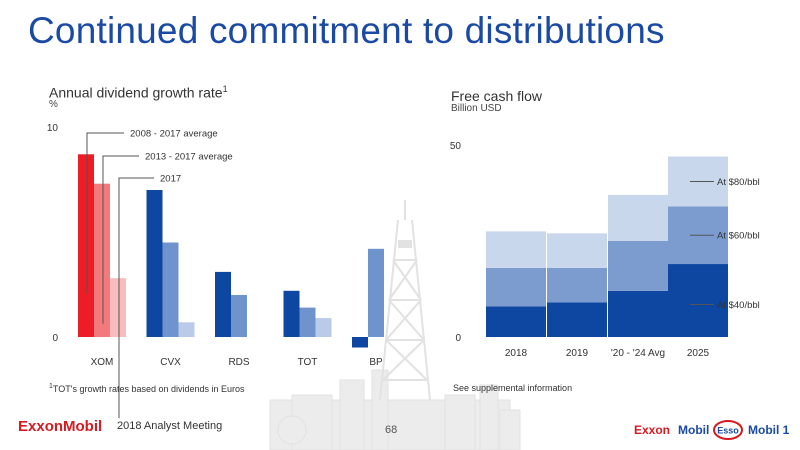  I want to click on mobil-logo: Mobil, so click(693, 430).